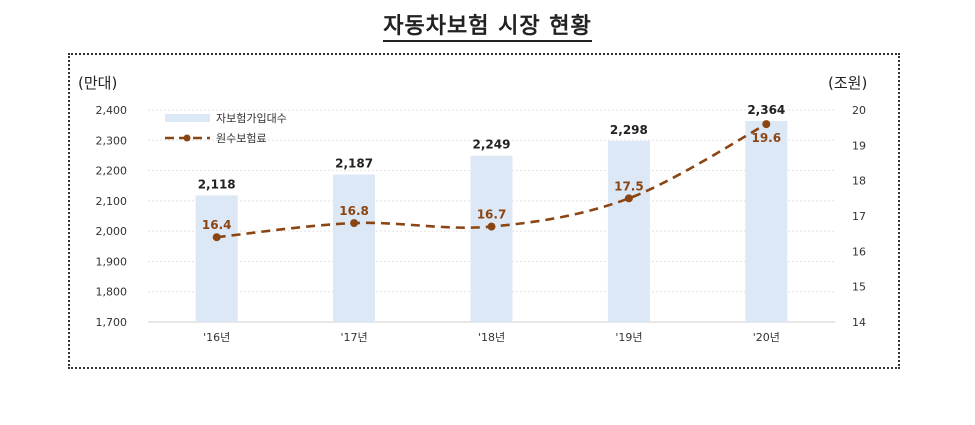 This screenshot has width=975, height=425. Describe the element at coordinates (859, 181) in the screenshot. I see `right-tick-label: 18` at that location.